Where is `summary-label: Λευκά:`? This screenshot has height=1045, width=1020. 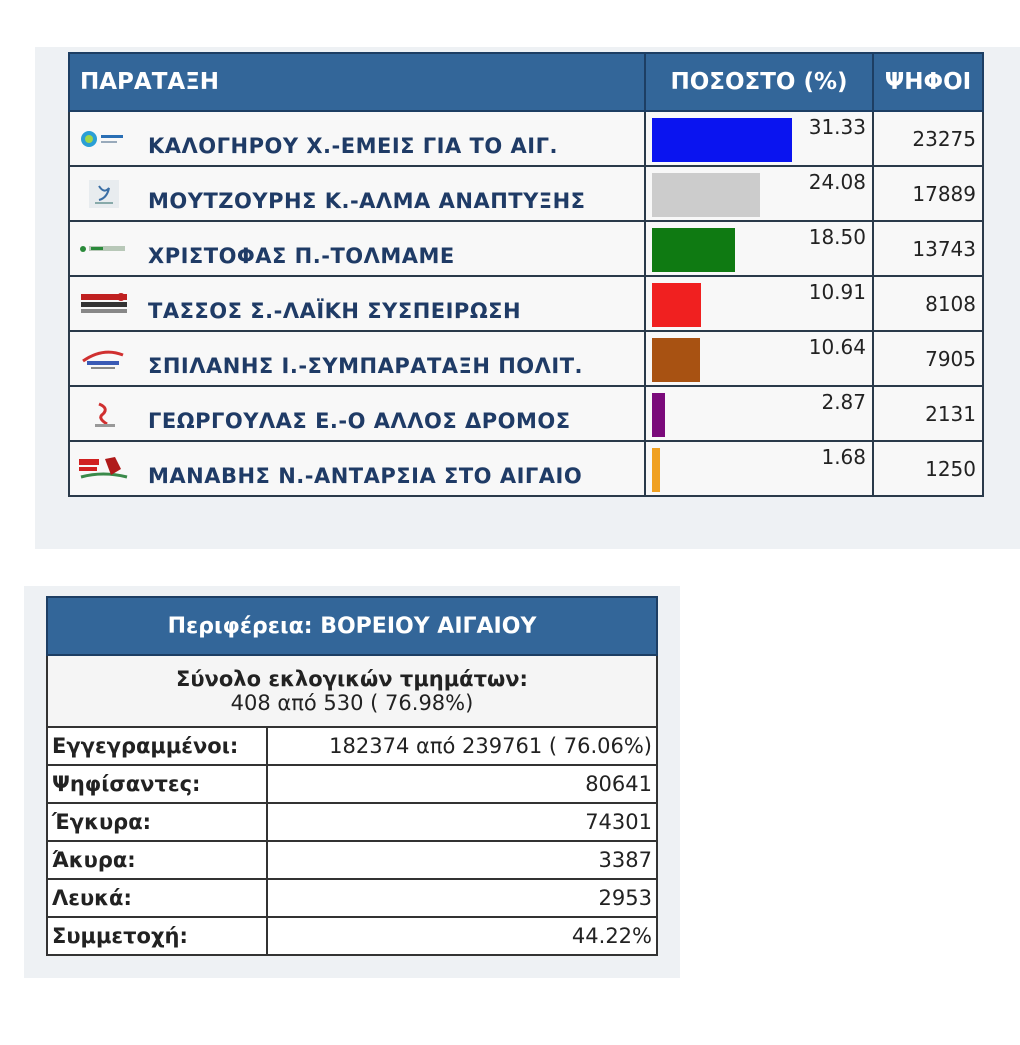
summary-label: Λευκά: is located at coordinates (157, 898).